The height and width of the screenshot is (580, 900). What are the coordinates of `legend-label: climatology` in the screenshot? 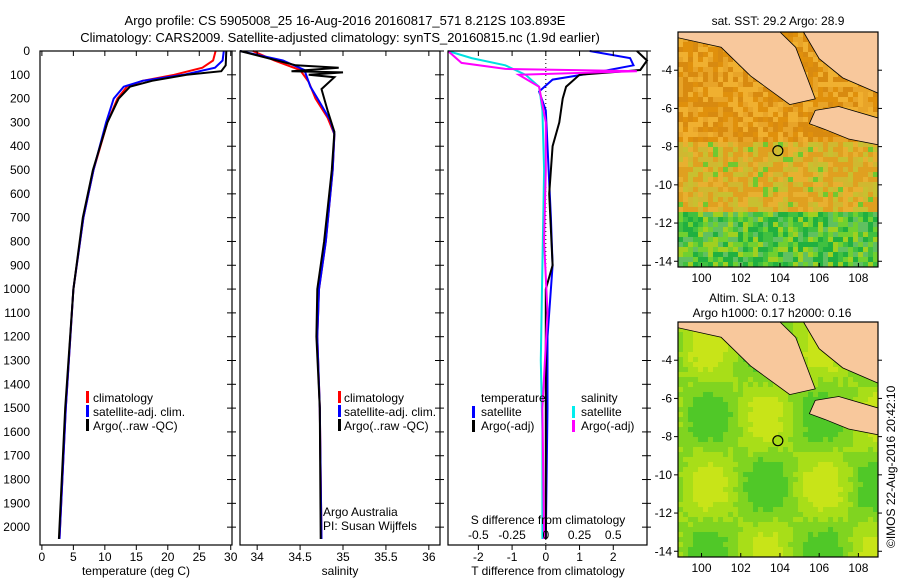 It's located at (123, 398).